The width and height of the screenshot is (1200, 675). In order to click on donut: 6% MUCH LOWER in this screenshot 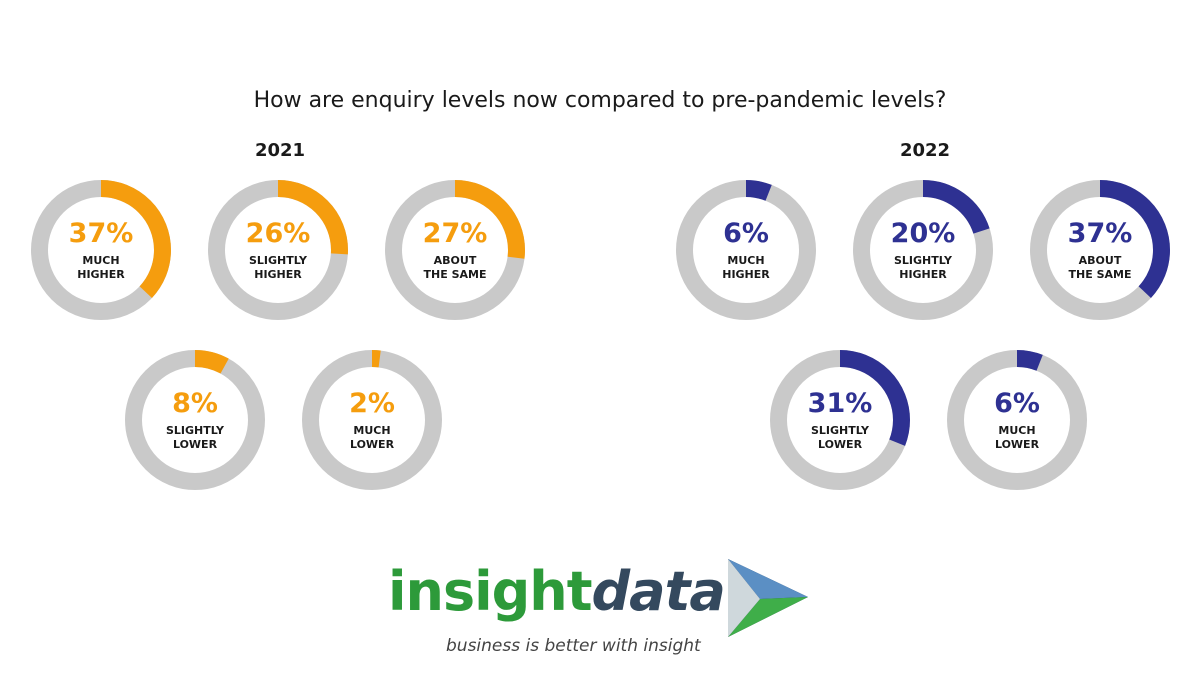, I will do `click(1017, 420)`.